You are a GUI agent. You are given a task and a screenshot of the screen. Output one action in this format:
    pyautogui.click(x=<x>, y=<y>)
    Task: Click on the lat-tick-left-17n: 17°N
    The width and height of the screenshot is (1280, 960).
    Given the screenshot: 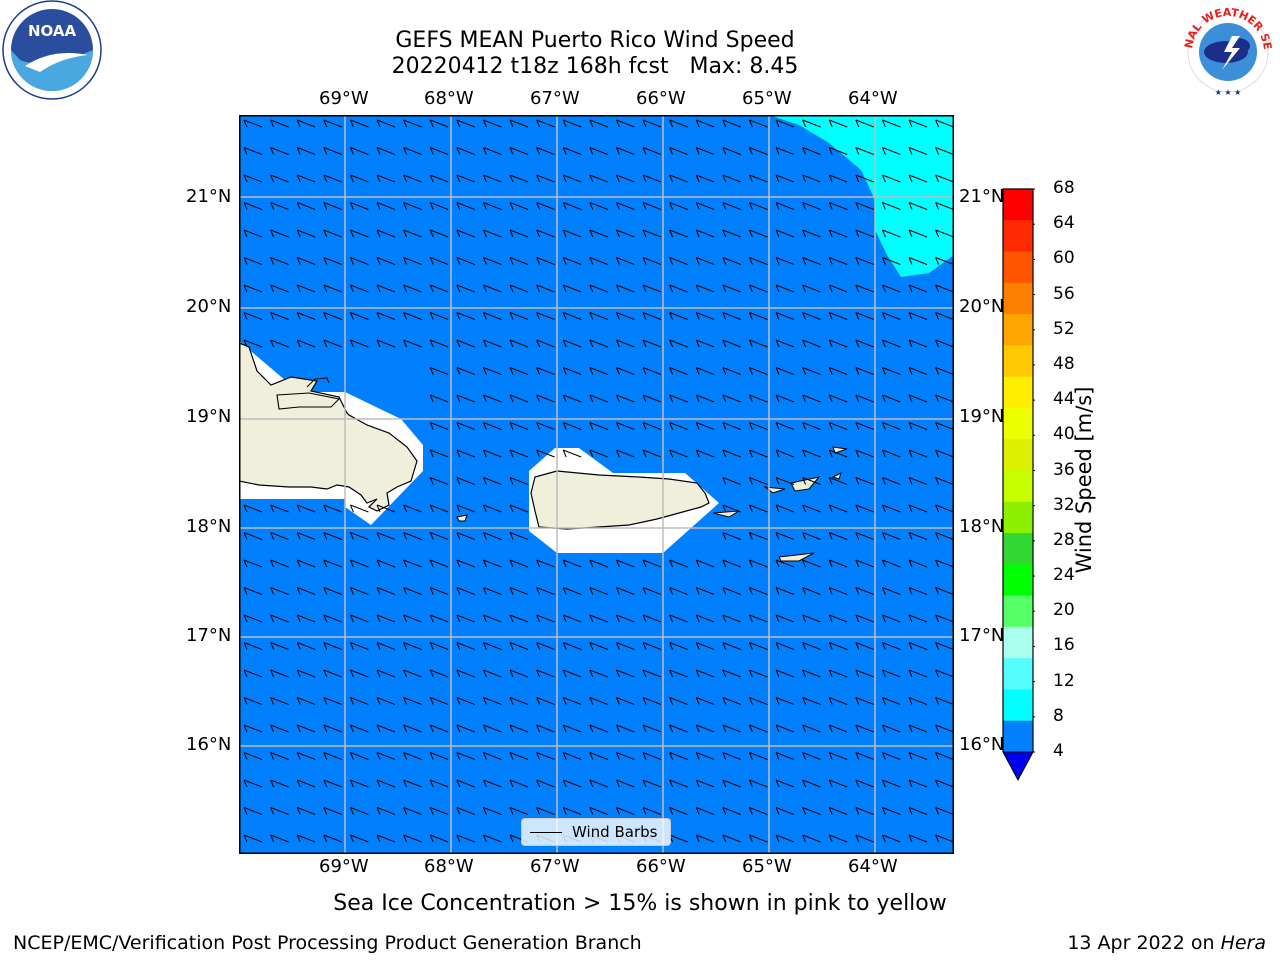 What is the action you would take?
    pyautogui.click(x=209, y=635)
    